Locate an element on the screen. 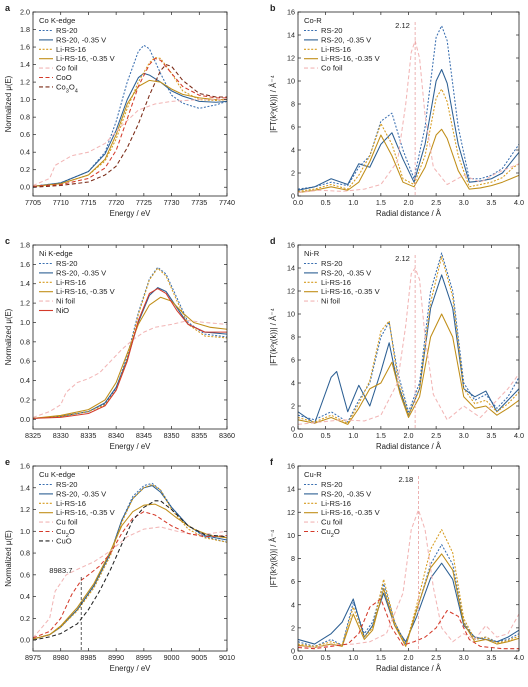 The image size is (528, 687). x-tick-label: 9000 is located at coordinates (172, 657).